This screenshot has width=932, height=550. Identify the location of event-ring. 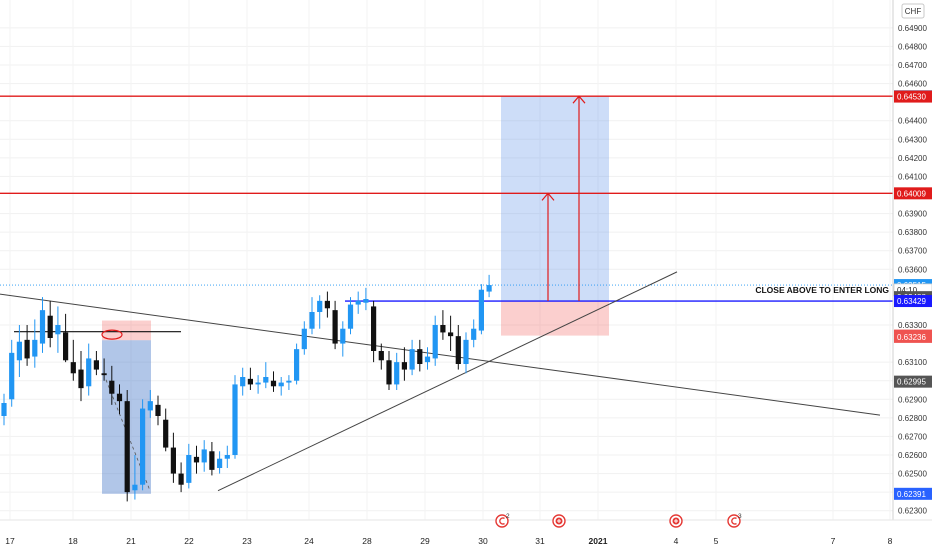
(502, 521).